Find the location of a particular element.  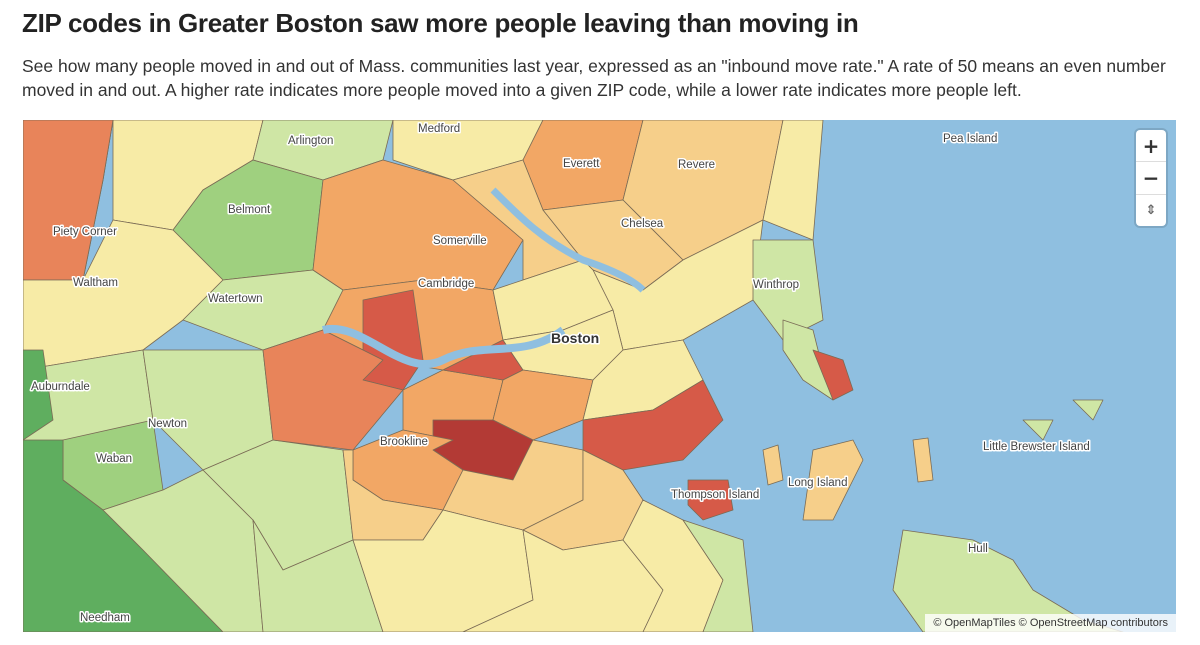

charles-river is located at coordinates (444, 346).